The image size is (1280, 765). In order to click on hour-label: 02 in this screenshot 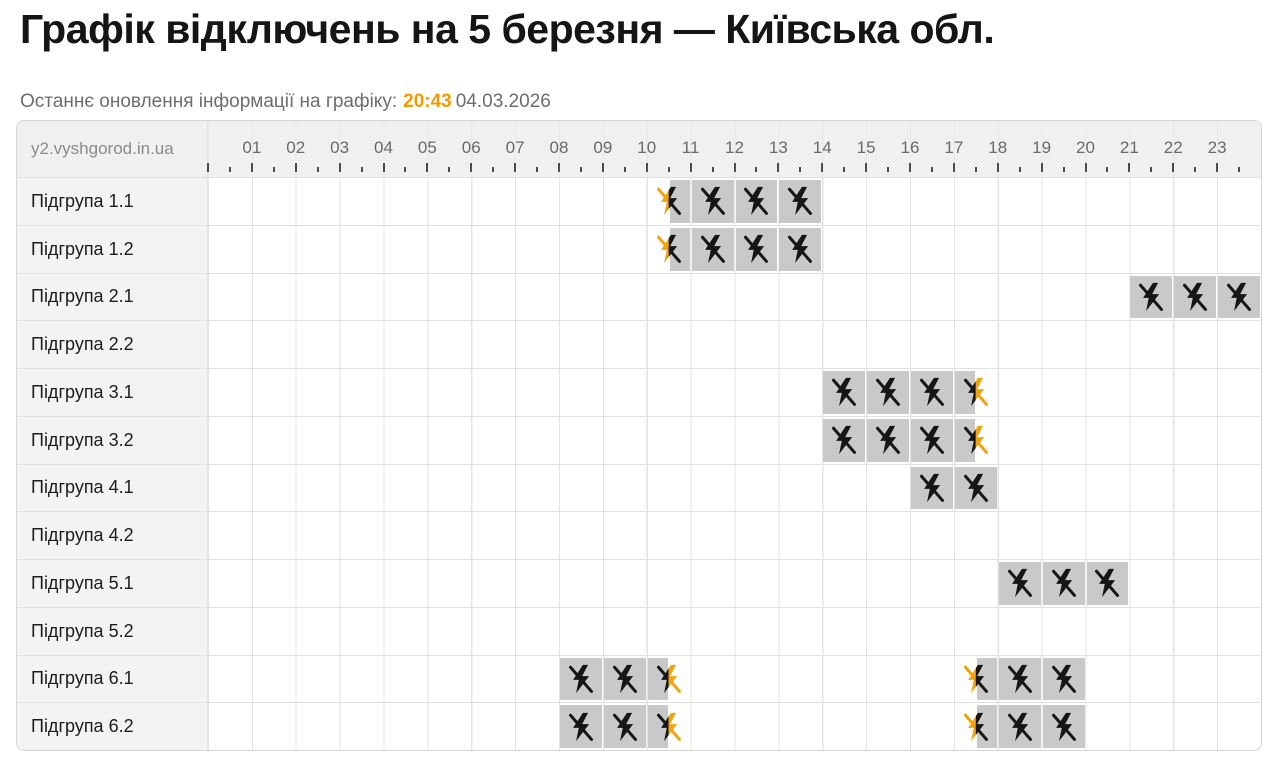, I will do `click(296, 147)`.